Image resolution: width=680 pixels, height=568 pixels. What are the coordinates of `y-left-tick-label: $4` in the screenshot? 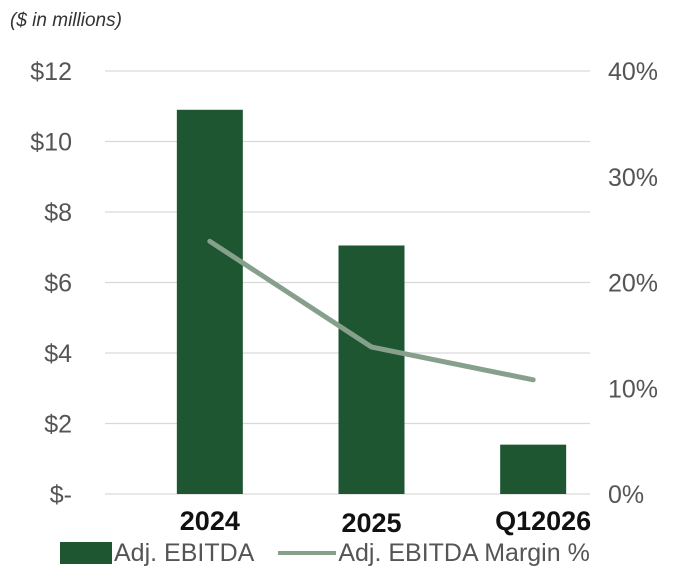 It's located at (58, 354).